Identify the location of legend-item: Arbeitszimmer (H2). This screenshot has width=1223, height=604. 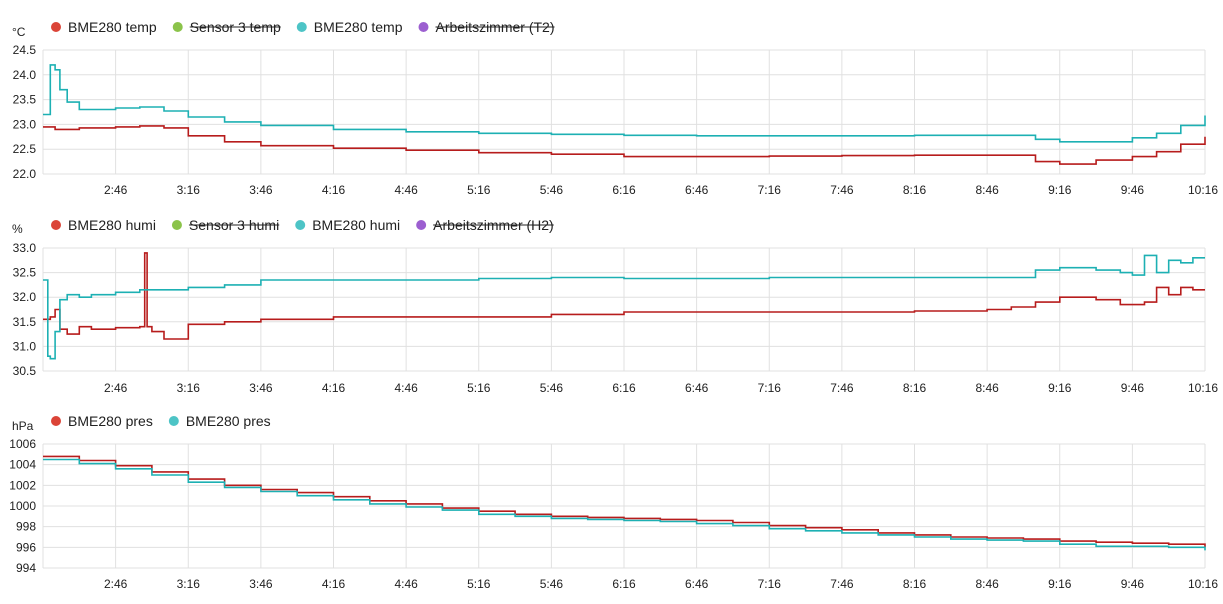
(485, 225).